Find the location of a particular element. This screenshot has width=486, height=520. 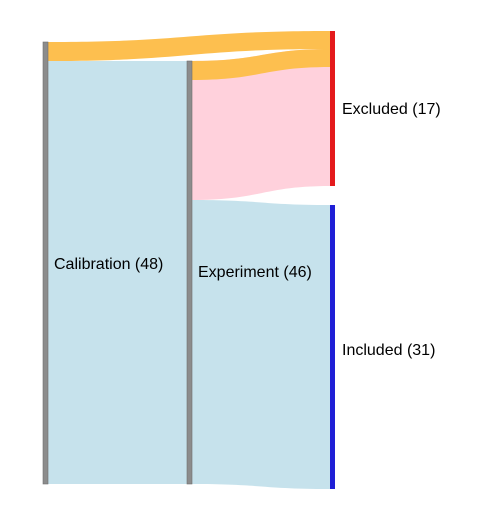

label-excluded: Excluded (17) is located at coordinates (391, 109).